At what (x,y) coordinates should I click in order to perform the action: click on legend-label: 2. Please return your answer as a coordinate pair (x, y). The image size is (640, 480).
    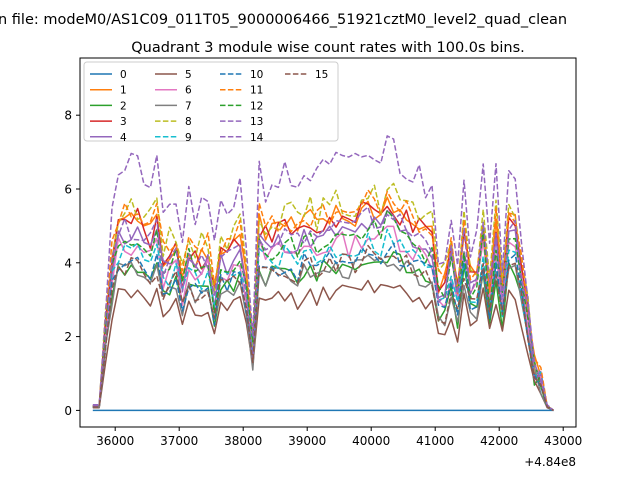
    Looking at the image, I should click on (123, 106).